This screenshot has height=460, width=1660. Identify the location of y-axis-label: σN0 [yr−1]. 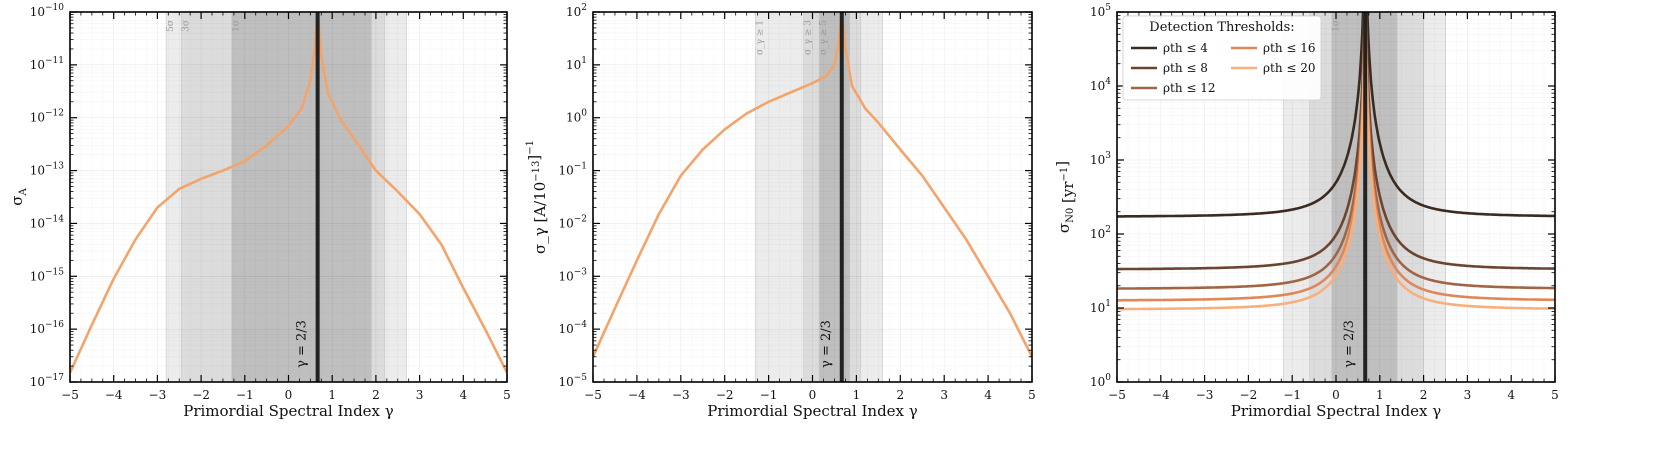
(1065, 197).